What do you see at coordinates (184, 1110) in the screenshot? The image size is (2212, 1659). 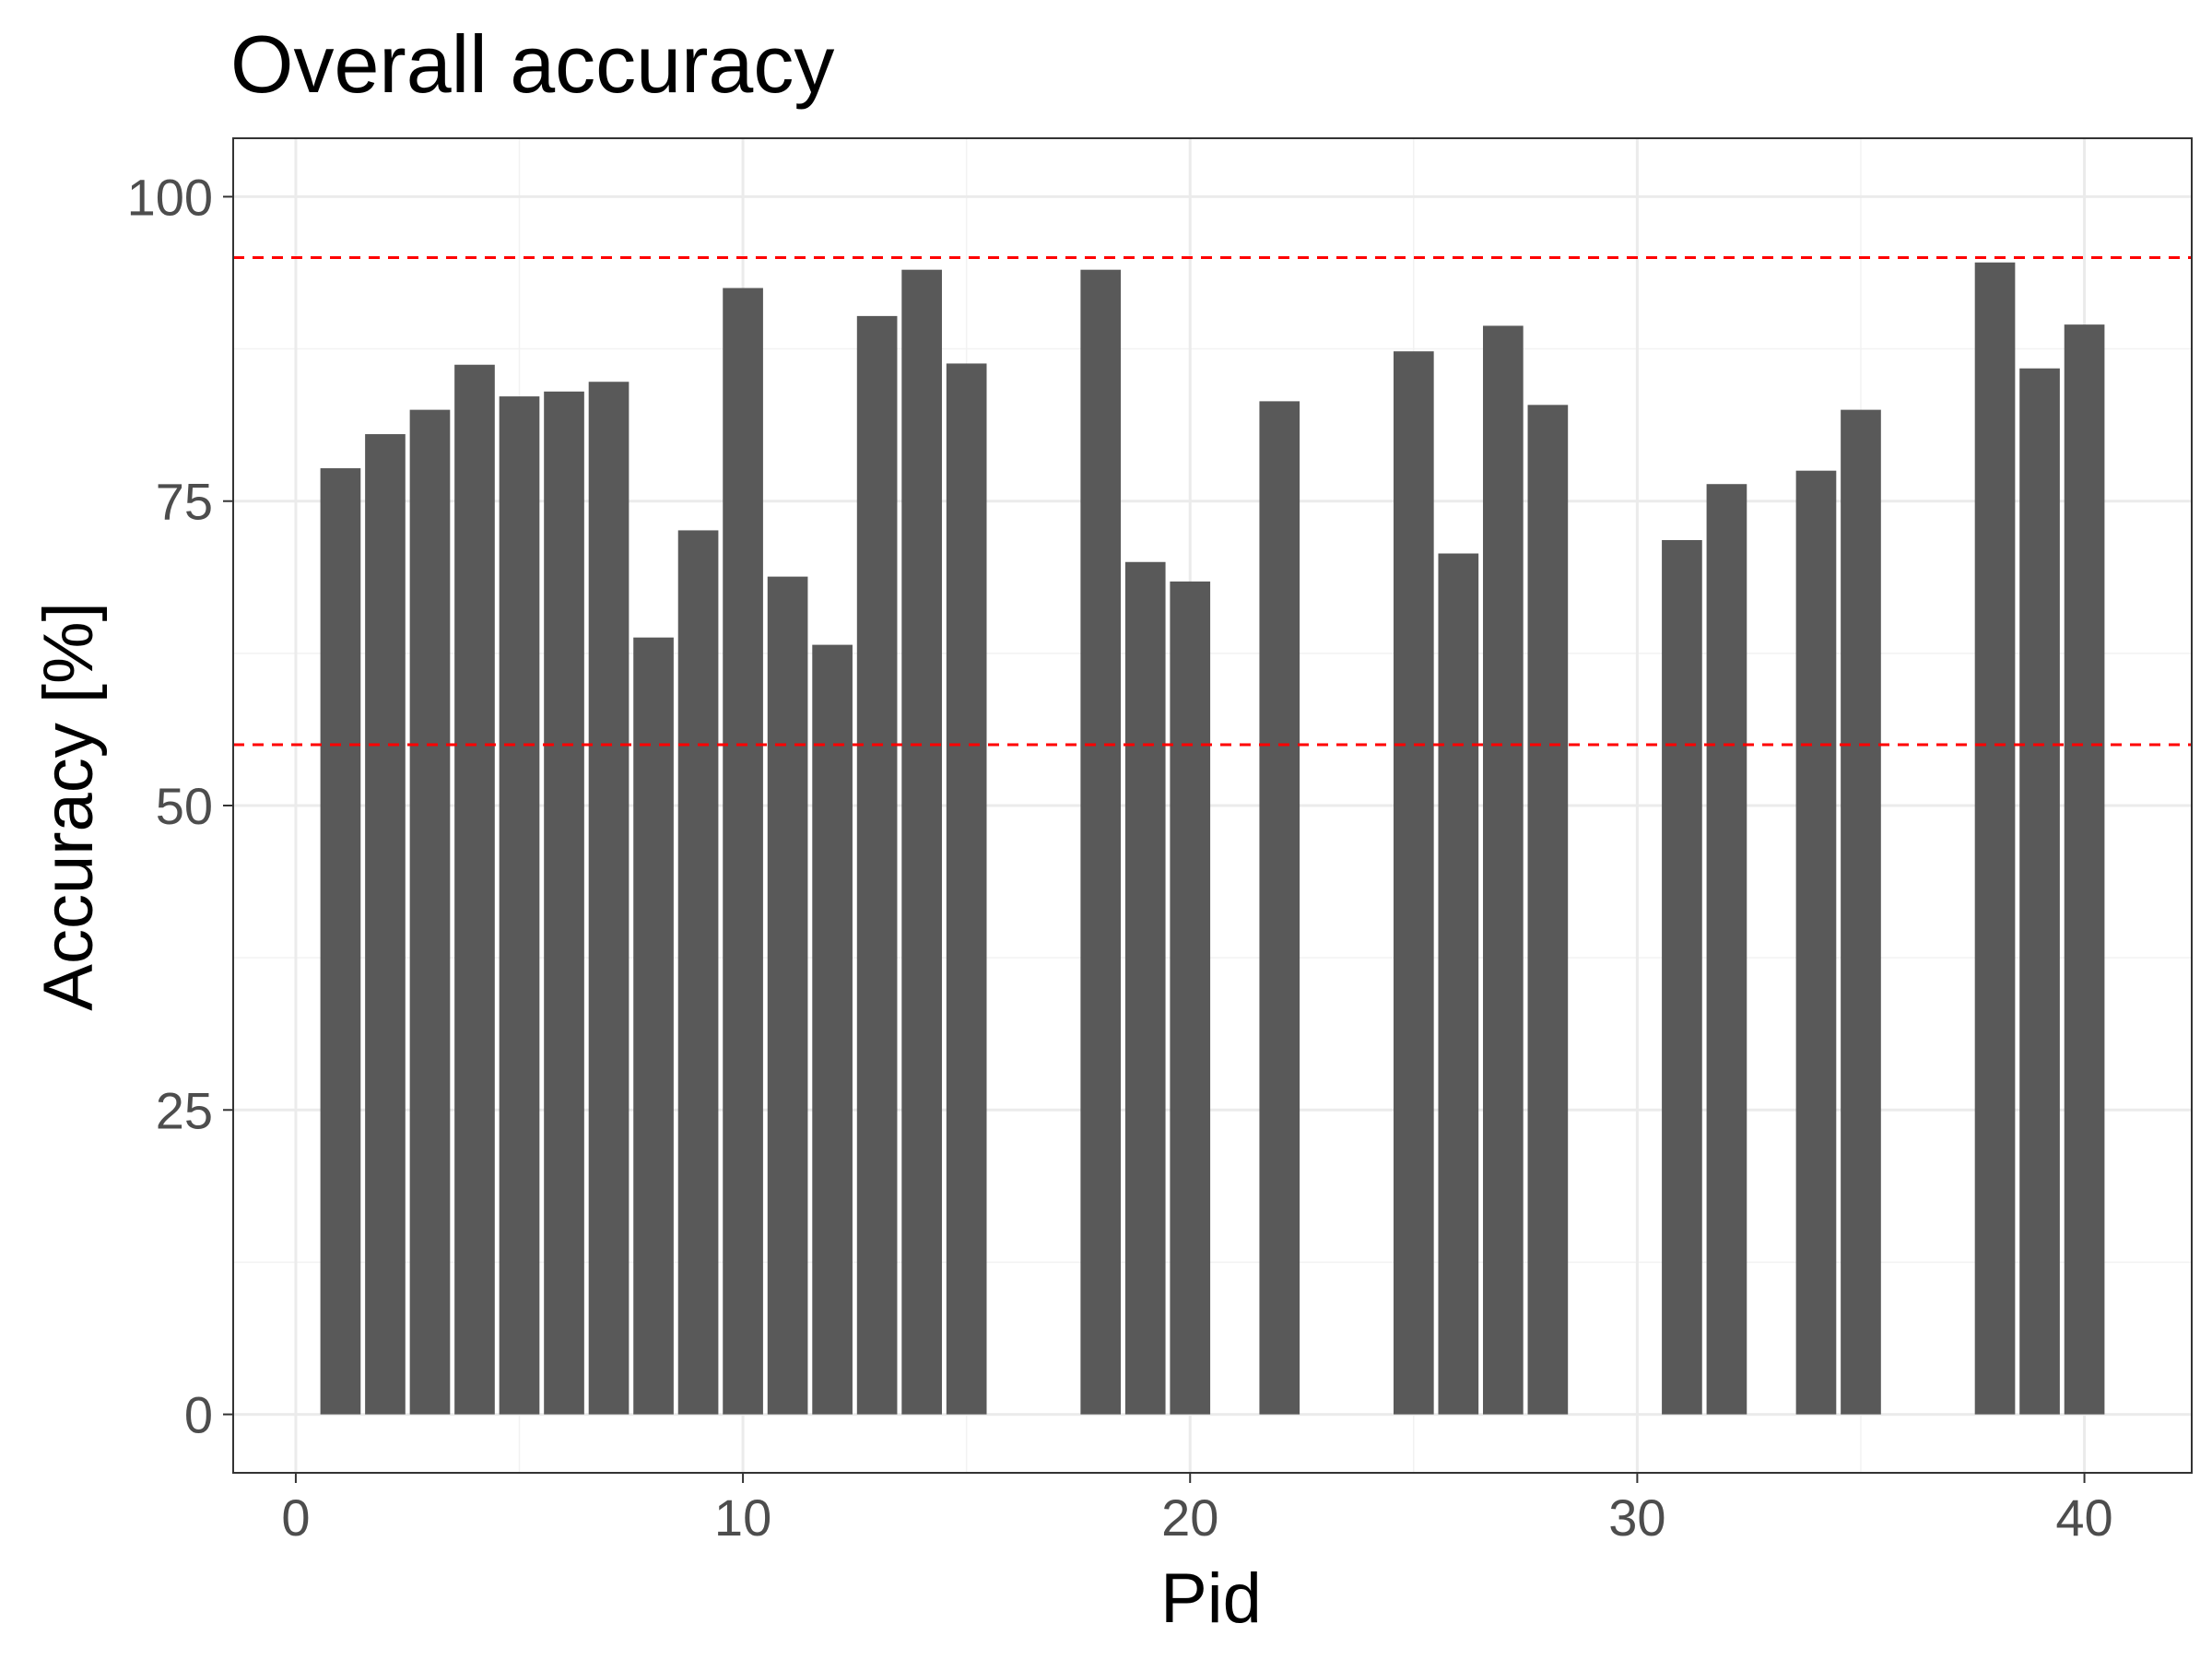 I see `y-tick-label: 25` at bounding box center [184, 1110].